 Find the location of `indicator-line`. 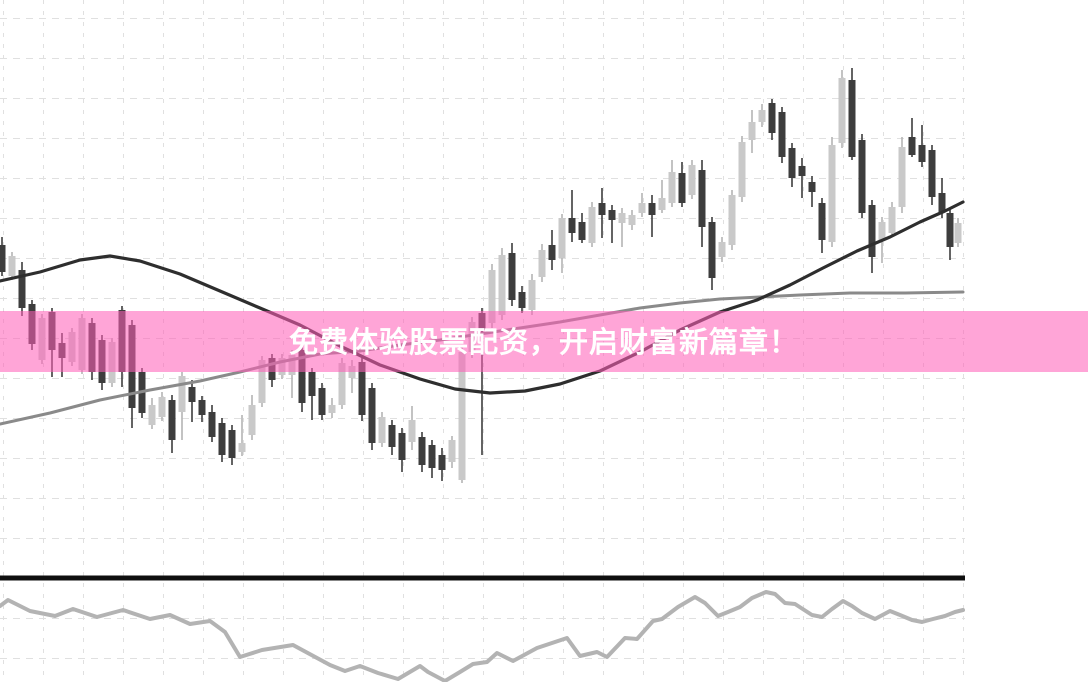

indicator-line is located at coordinates (482, 636).